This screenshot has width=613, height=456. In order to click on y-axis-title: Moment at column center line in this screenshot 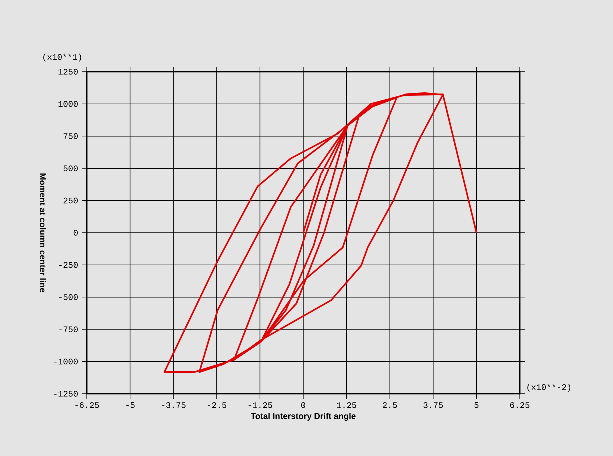, I will do `click(43, 233)`.